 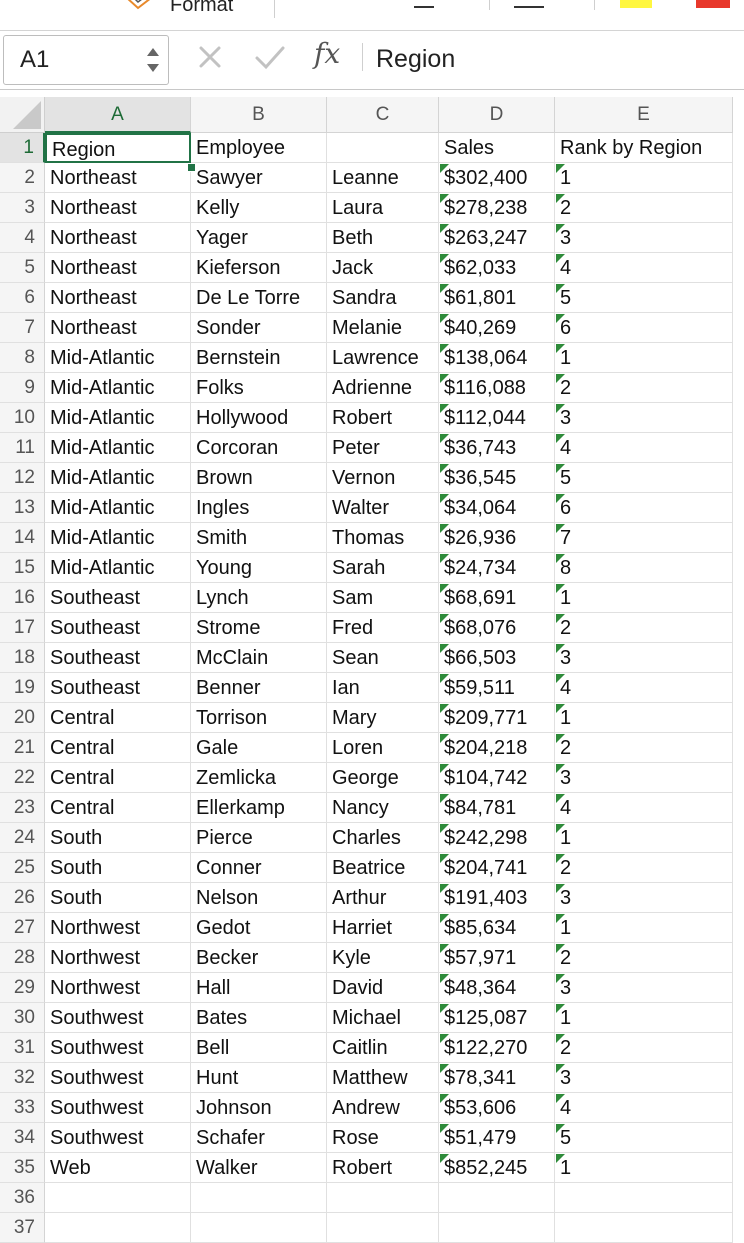 I want to click on row-header-25: 25, so click(x=22, y=868).